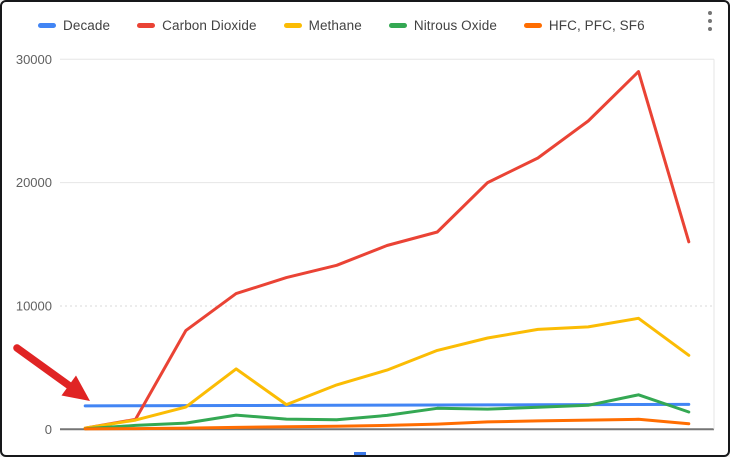 The height and width of the screenshot is (457, 730). I want to click on legend-item-nitrous-oxide: Nitrous Oxide, so click(442, 25).